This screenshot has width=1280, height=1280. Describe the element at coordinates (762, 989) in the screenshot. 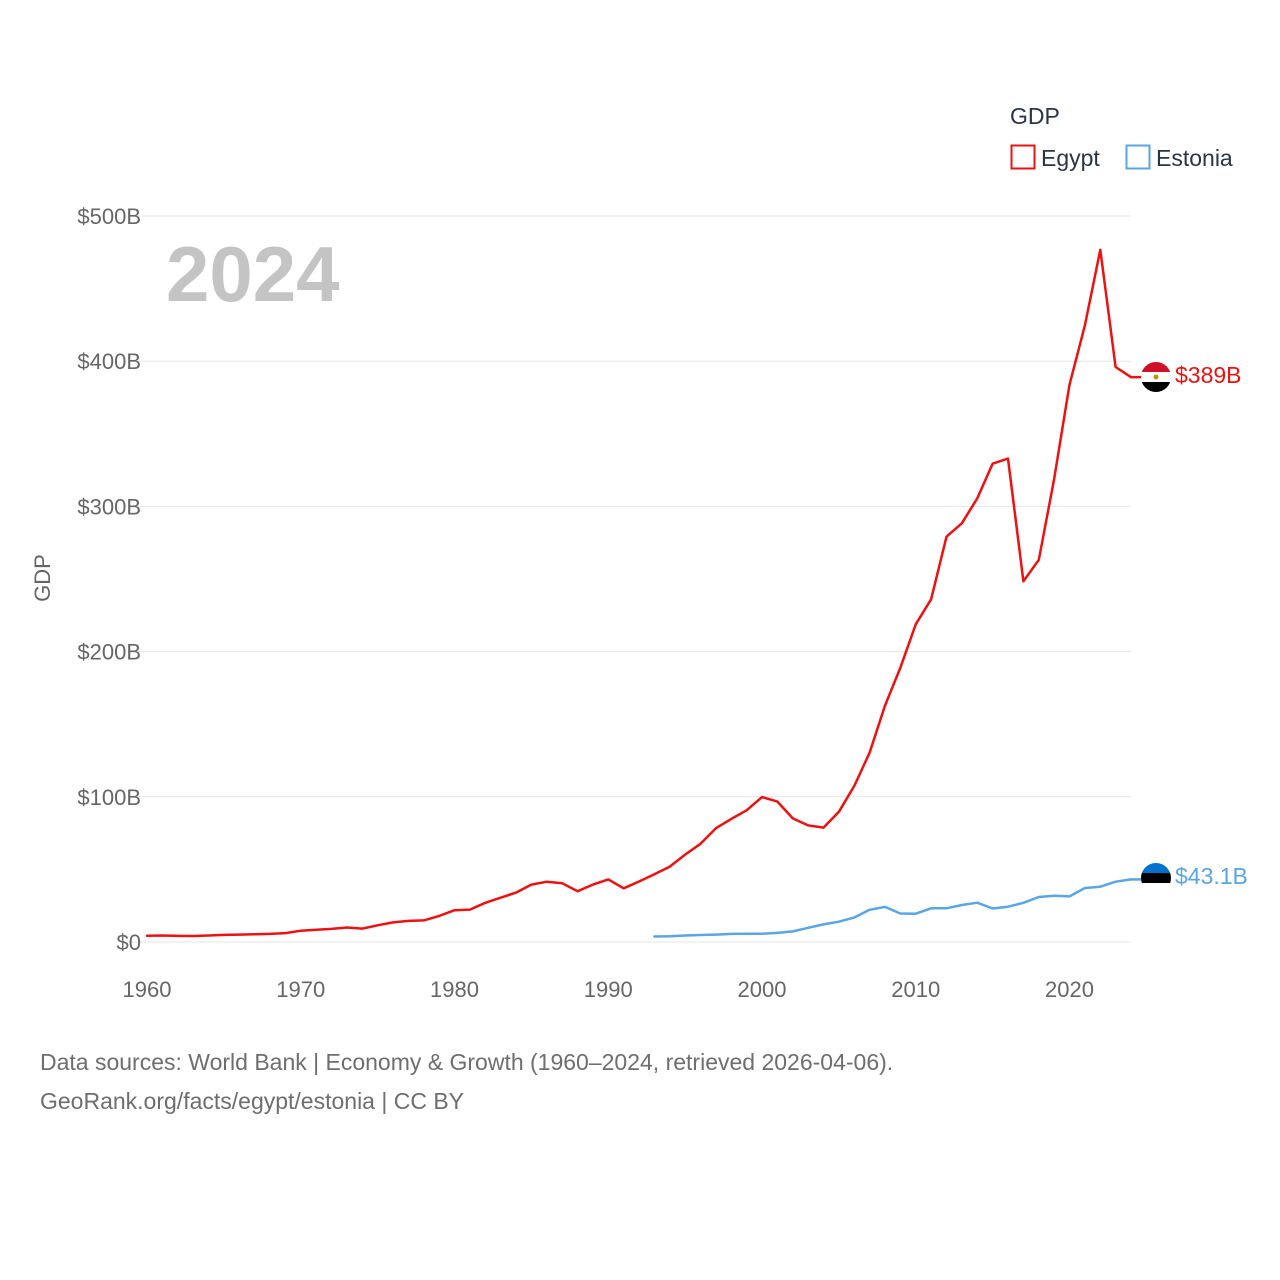

I see `x-tick-label: 2000` at that location.